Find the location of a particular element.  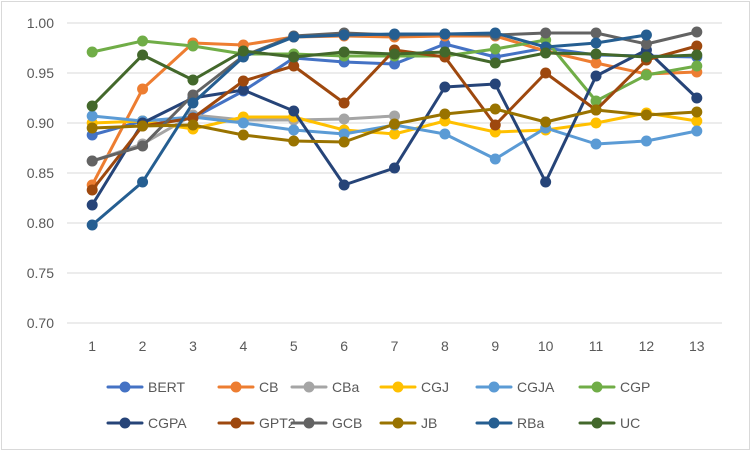

legend-item-bert: BERT is located at coordinates (146, 387).